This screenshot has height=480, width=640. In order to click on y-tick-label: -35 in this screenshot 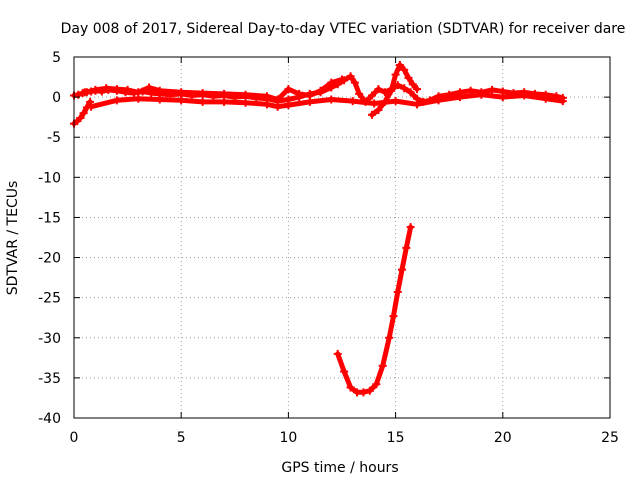, I will do `click(49, 379)`.